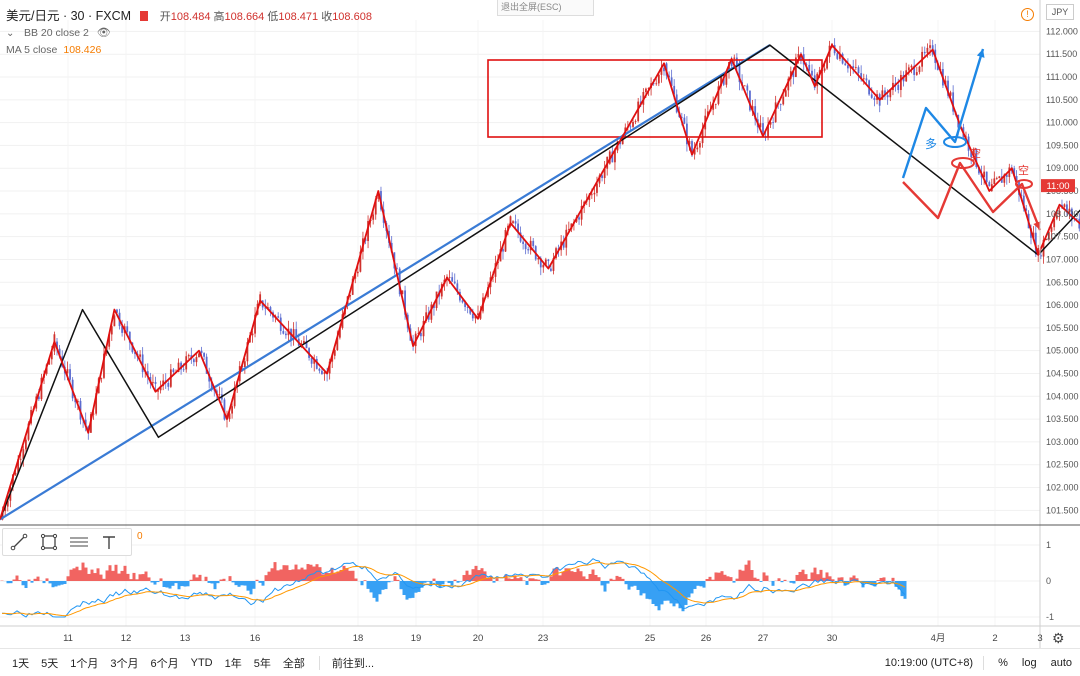 The image size is (1080, 676). I want to click on range-1y-button: 1年, so click(233, 663).